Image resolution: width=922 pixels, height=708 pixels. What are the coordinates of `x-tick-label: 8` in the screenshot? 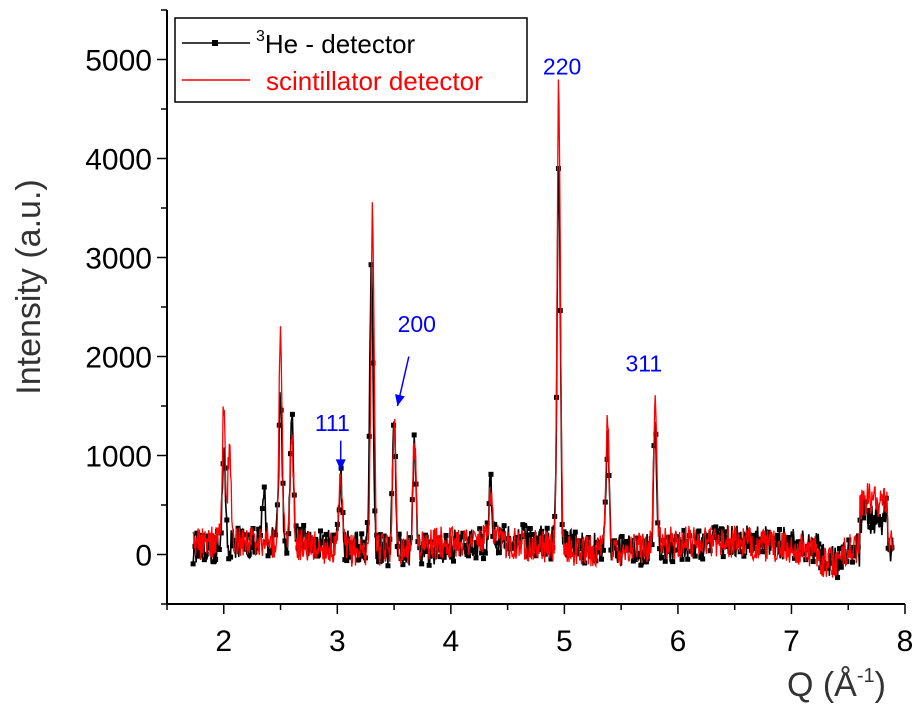 It's located at (905, 641).